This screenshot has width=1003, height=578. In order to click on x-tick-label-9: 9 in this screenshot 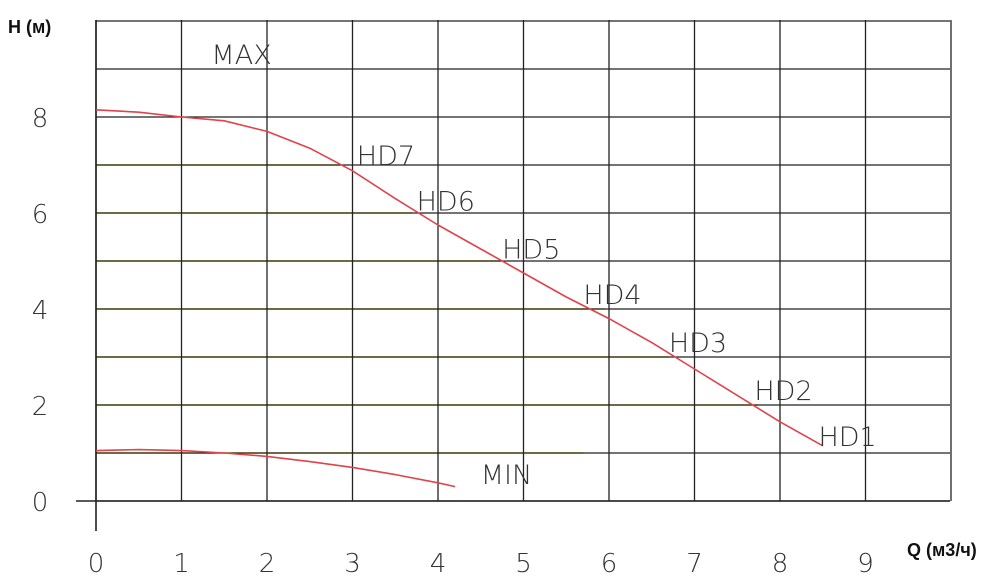, I will do `click(865, 563)`.